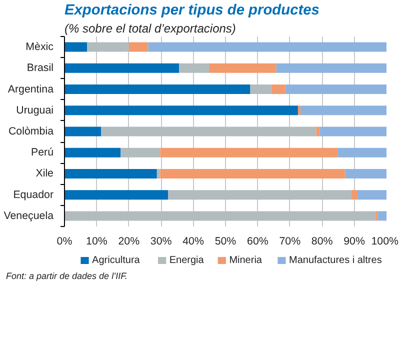 The width and height of the screenshot is (401, 338). I want to click on y-tick-label: Xile, so click(45, 174).